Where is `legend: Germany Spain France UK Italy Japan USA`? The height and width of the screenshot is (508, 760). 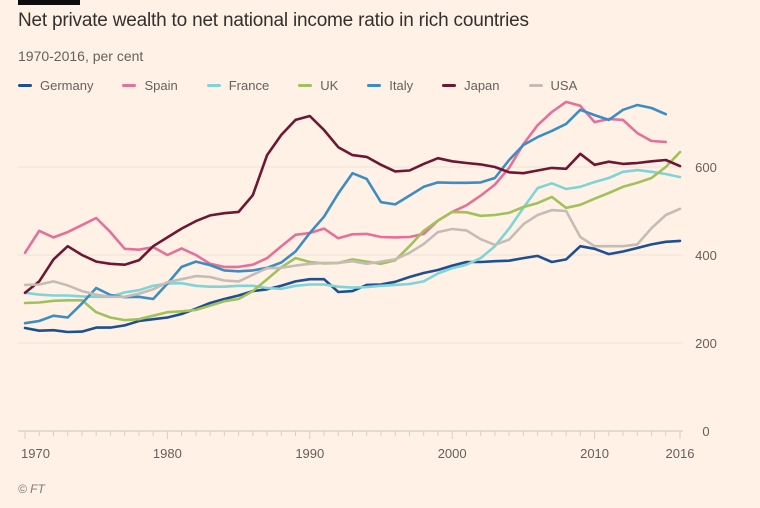
legend: Germany Spain France UK Italy Japan USA is located at coordinates (312, 85).